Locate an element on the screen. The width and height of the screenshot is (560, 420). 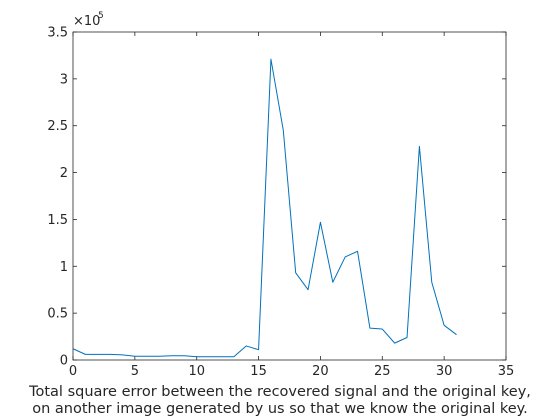
y-exponent: ×10⁵ is located at coordinates (88, 20).